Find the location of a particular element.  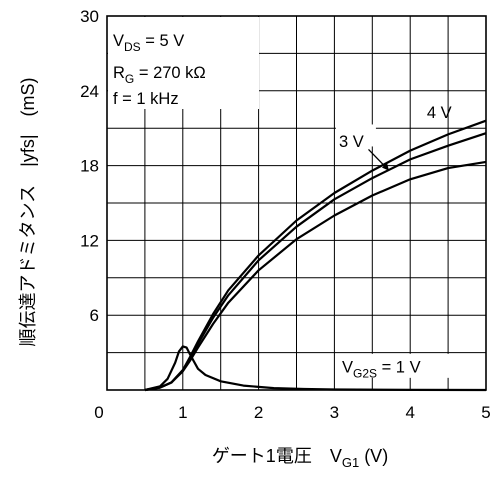

condition-rg-rest: = 270 kΩ is located at coordinates (170, 73).